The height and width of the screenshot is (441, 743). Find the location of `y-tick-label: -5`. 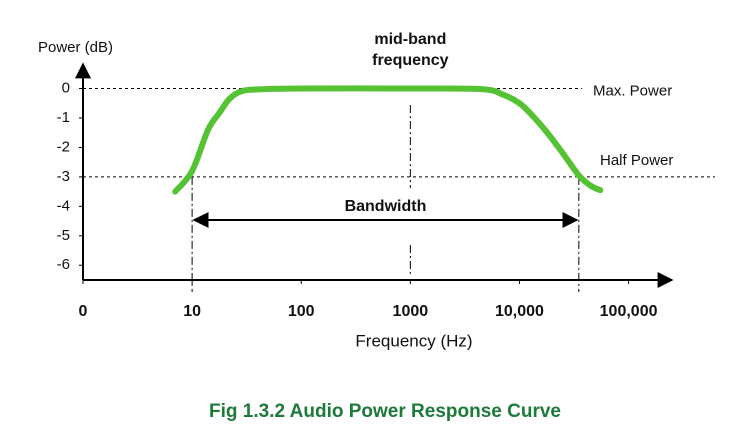

y-tick-label: -5 is located at coordinates (63, 235).